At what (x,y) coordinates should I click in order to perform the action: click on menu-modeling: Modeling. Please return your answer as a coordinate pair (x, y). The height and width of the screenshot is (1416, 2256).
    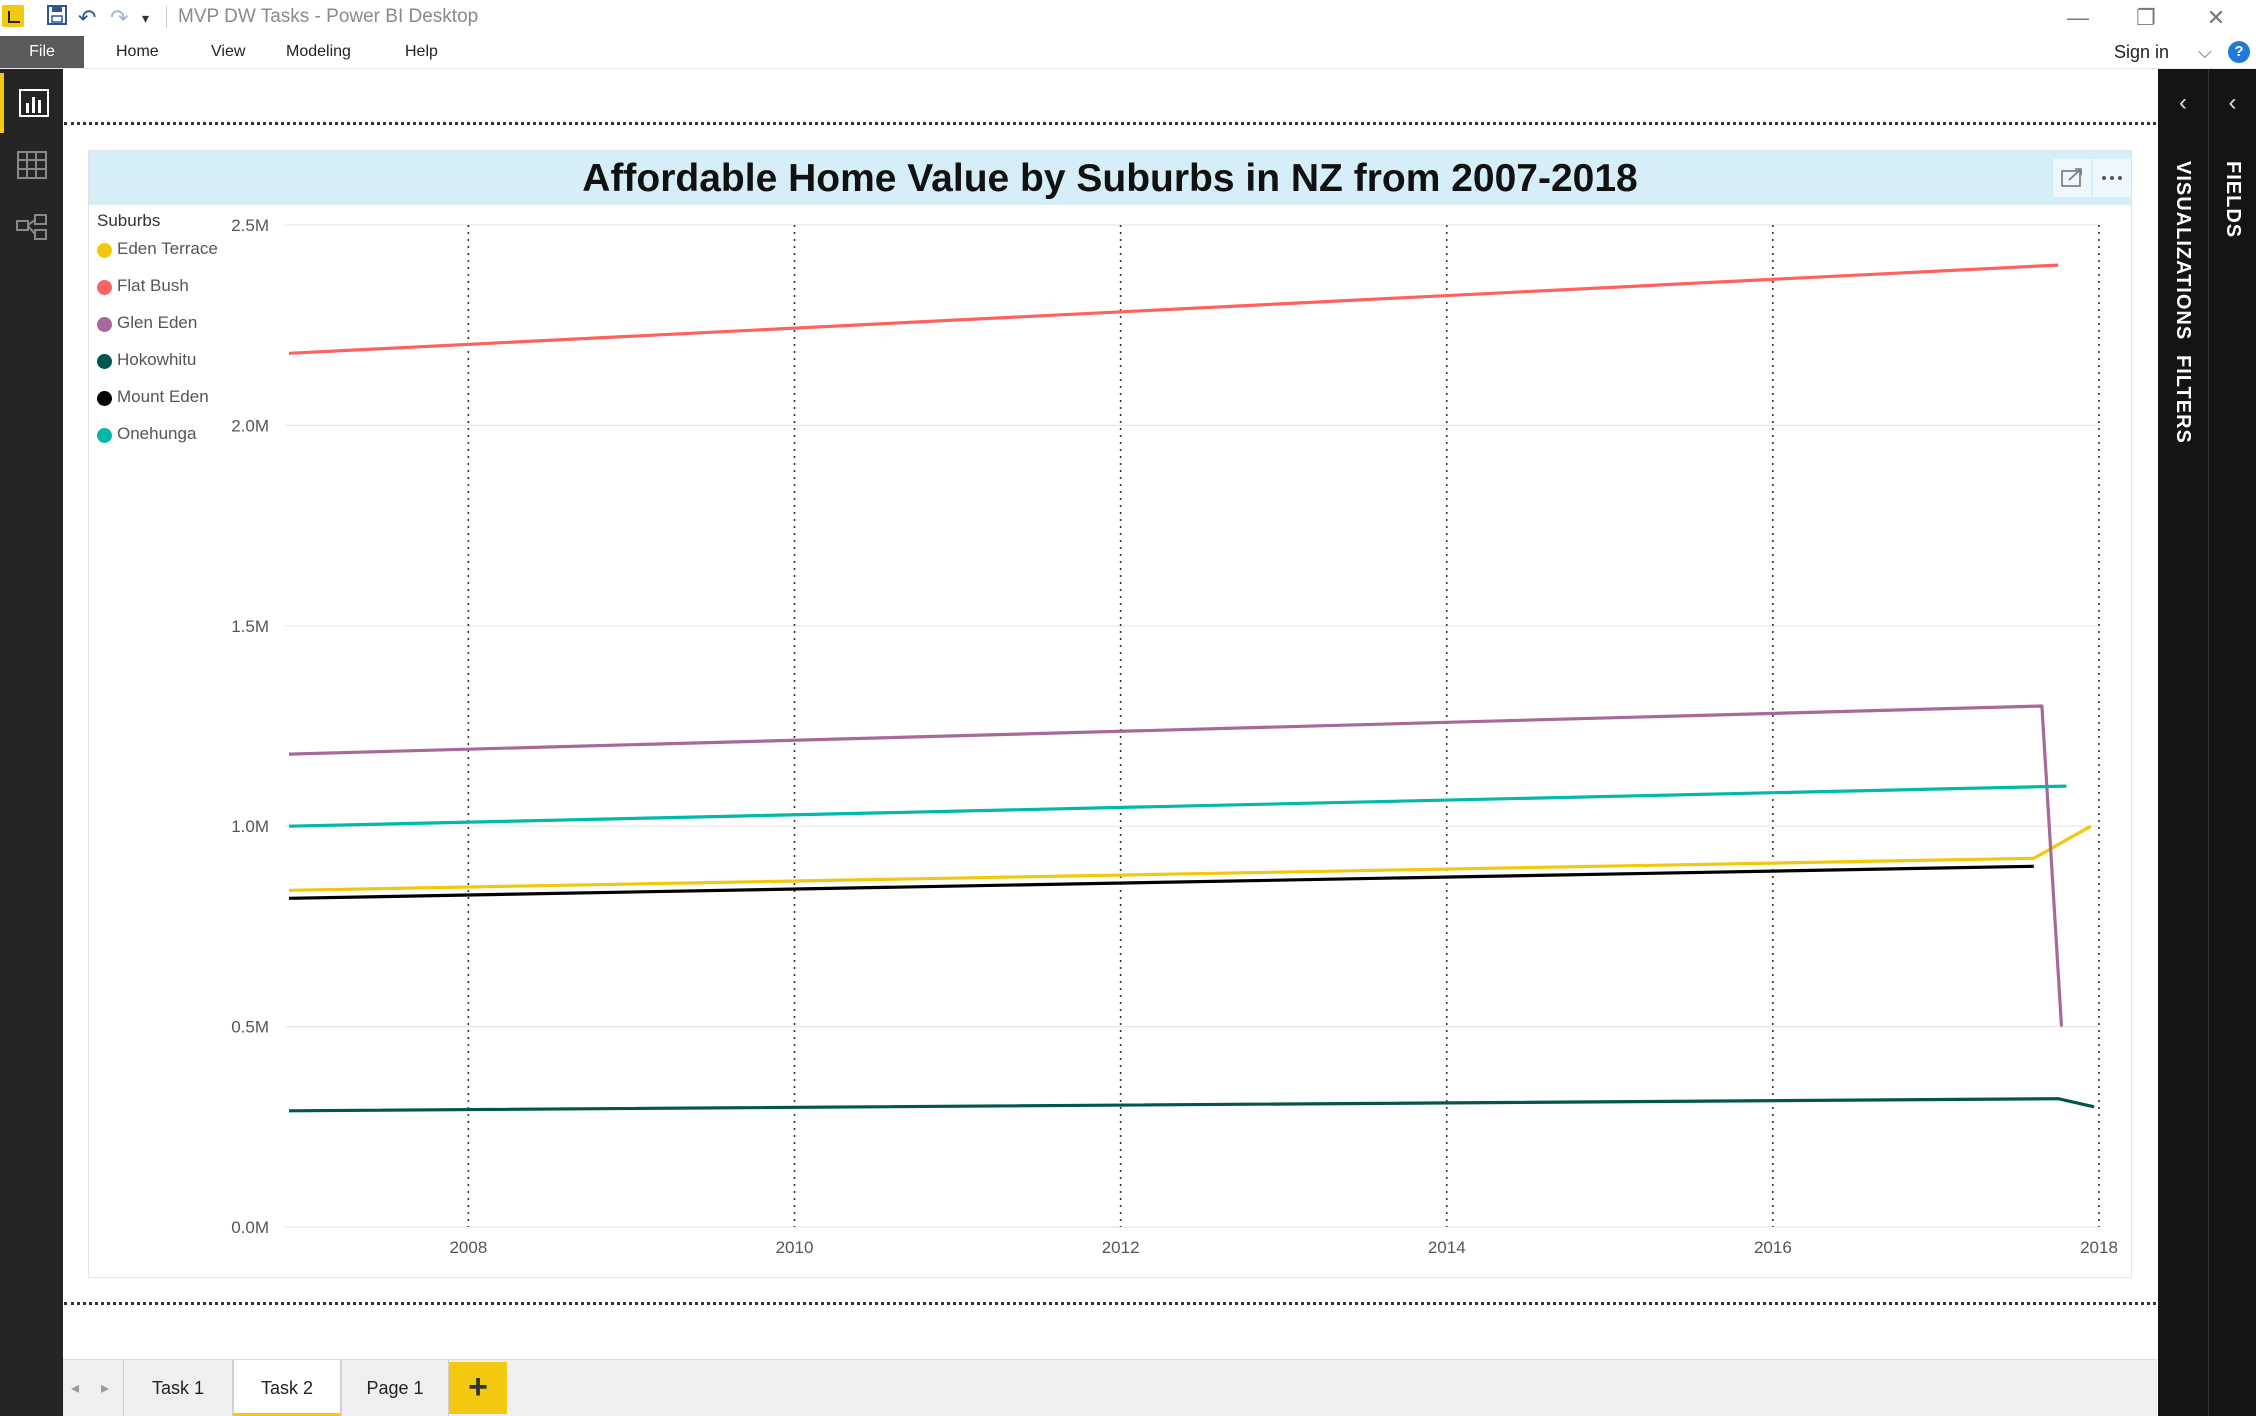
    Looking at the image, I should click on (318, 51).